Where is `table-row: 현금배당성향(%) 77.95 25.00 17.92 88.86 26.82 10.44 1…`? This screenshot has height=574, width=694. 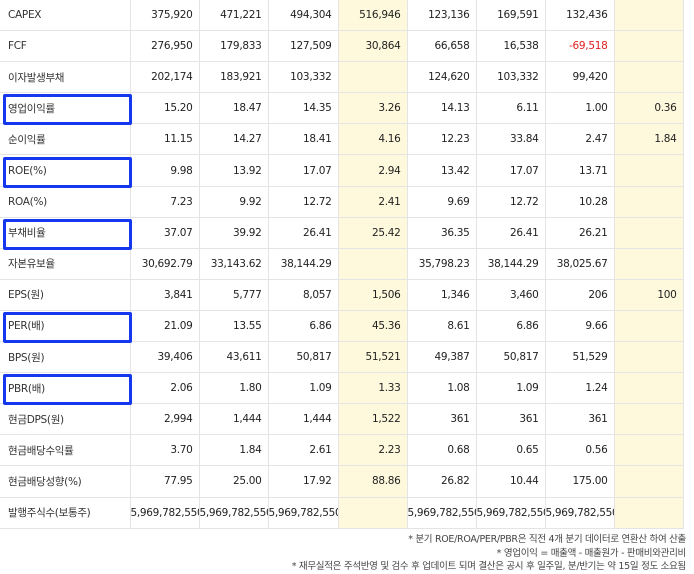
table-row: 현금배당성향(%) 77.95 25.00 17.92 88.86 26.82 10.44 1… is located at coordinates (342, 481).